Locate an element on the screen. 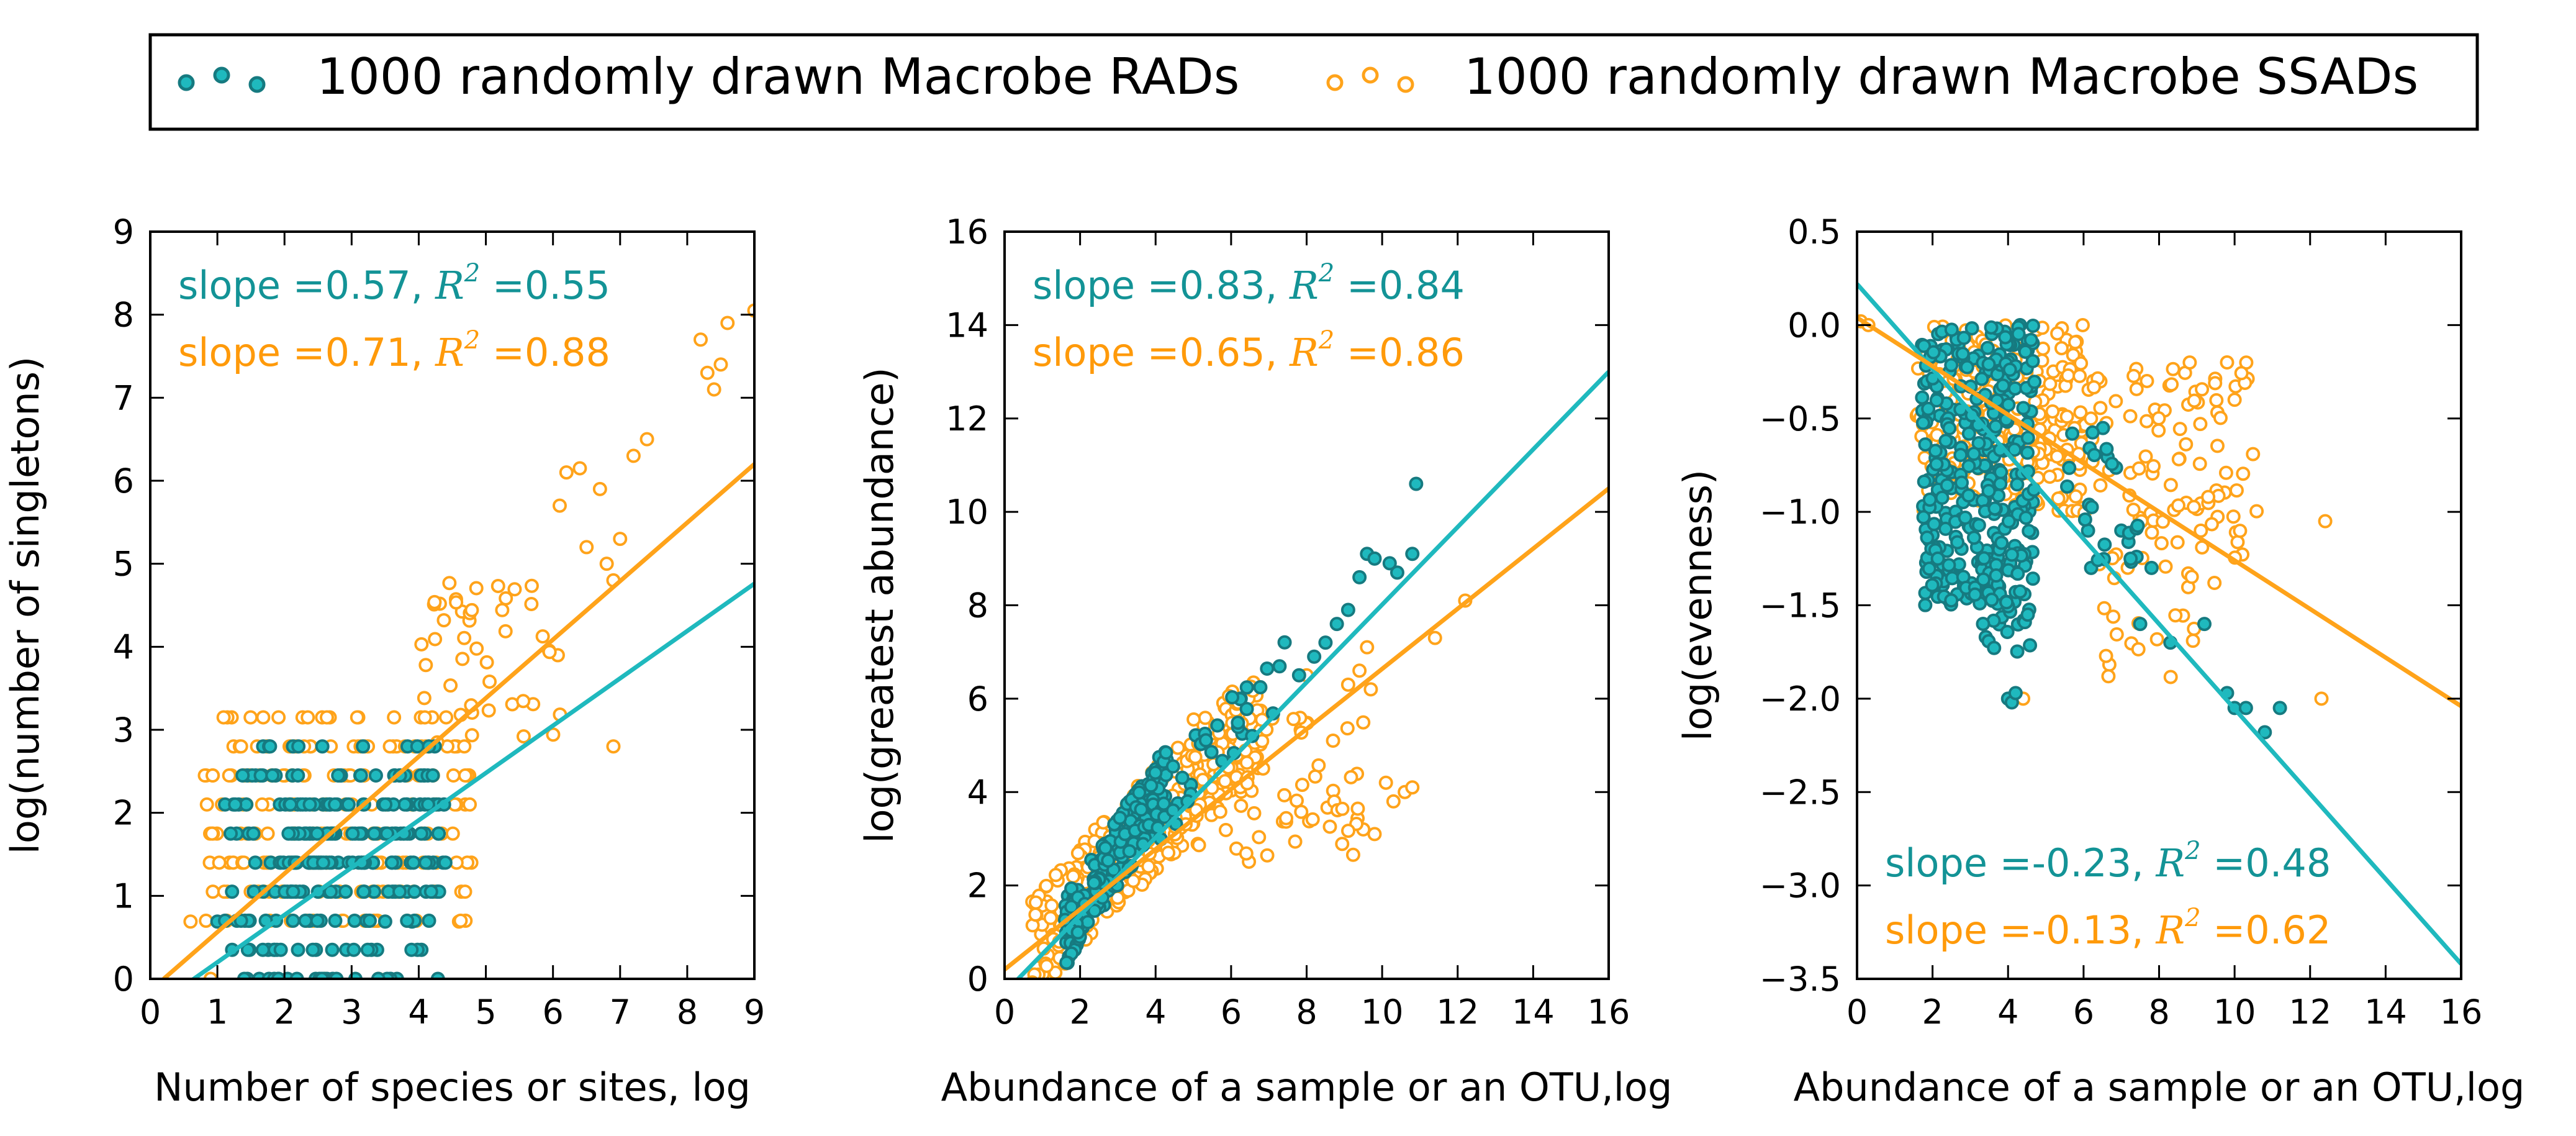 The height and width of the screenshot is (1136, 2576). annotation-r-sup: 2 is located at coordinates (1326, 274).